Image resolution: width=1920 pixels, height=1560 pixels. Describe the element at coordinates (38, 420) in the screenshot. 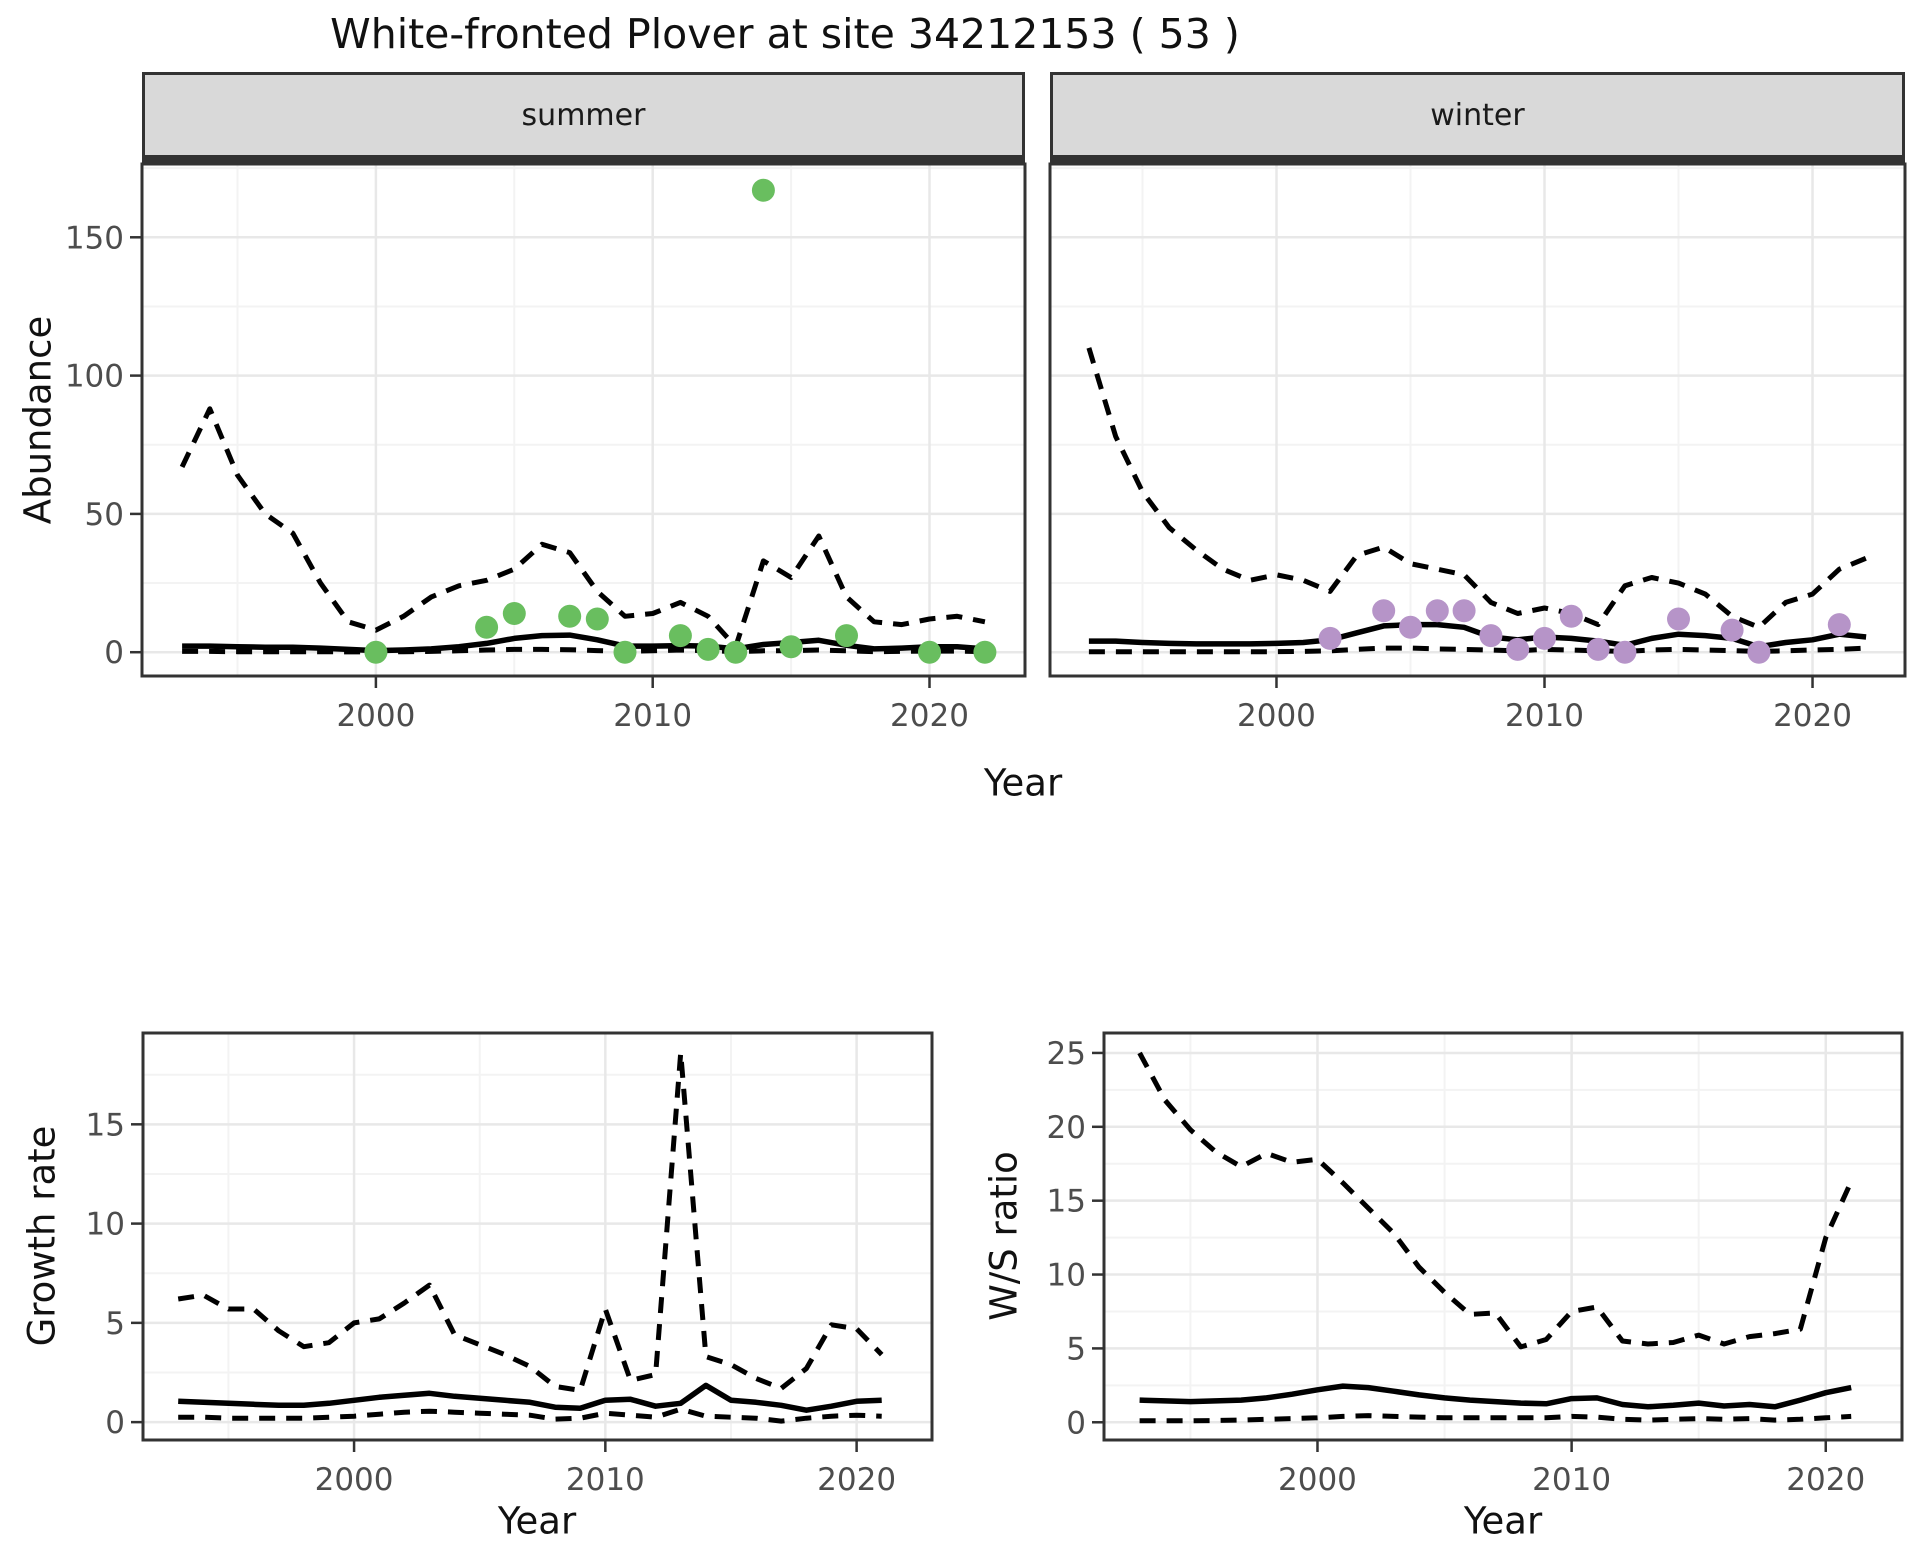

I see `y-axis-title-abundance: Abundance` at that location.